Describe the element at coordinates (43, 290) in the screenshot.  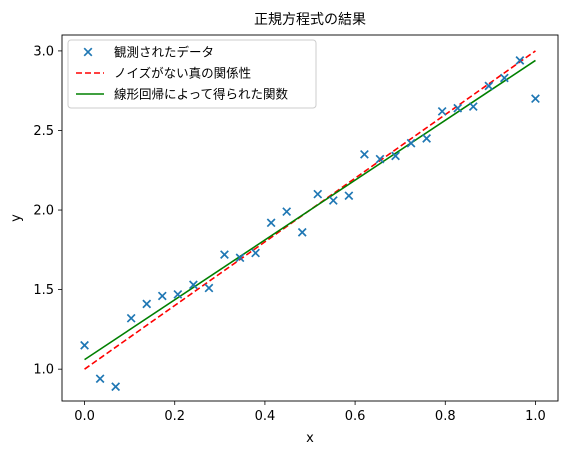
I see `y-tick-label: 1.5` at that location.